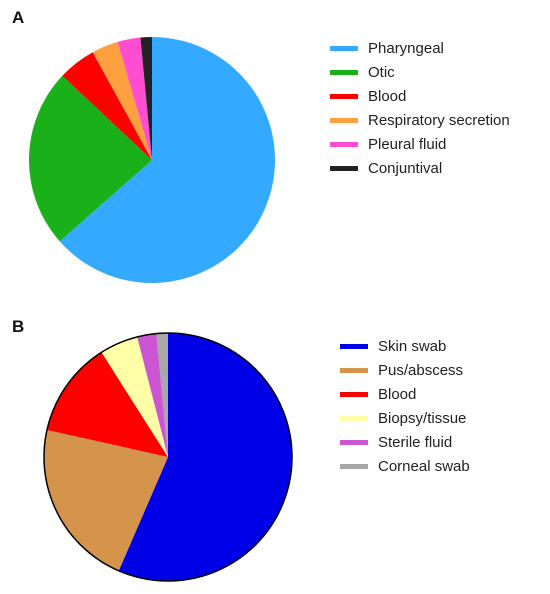 The height and width of the screenshot is (594, 550). I want to click on legend-b-item-skin-swab: Skin swab, so click(405, 346).